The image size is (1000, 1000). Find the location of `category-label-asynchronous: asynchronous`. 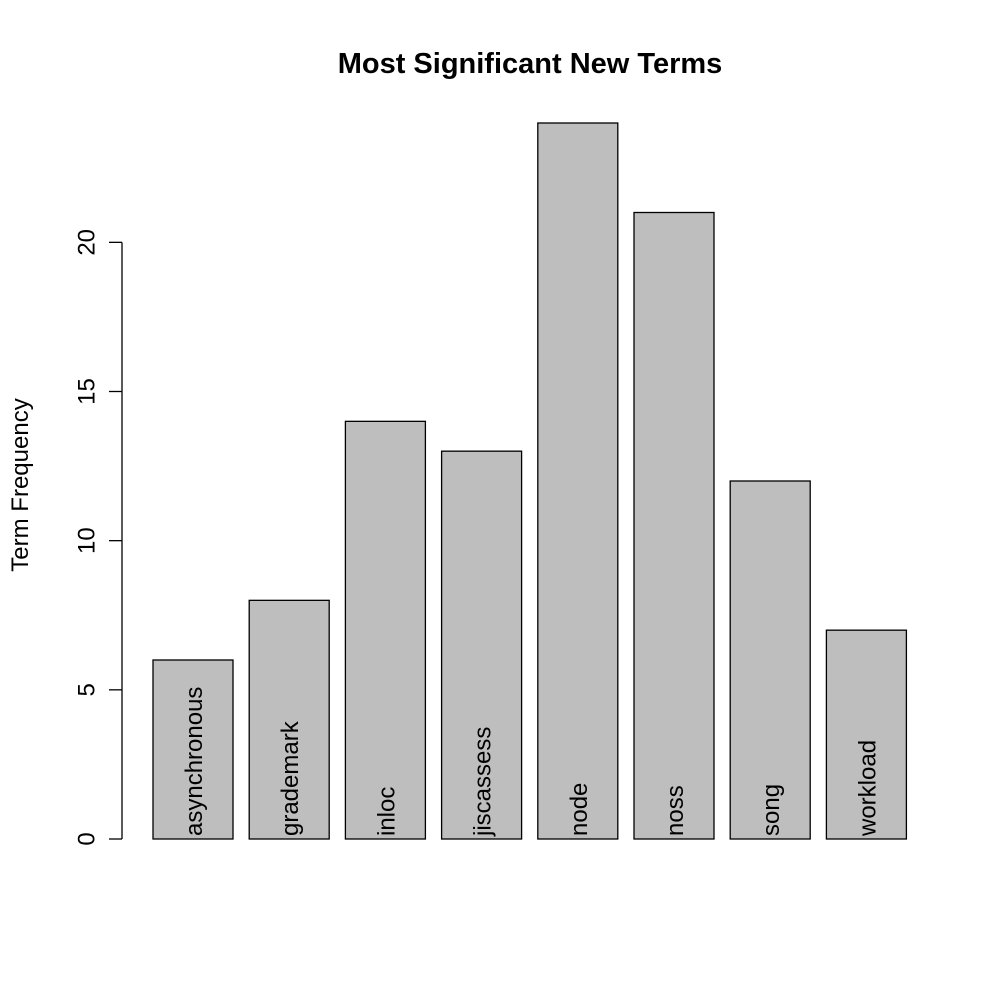

category-label-asynchronous: asynchronous is located at coordinates (194, 761).